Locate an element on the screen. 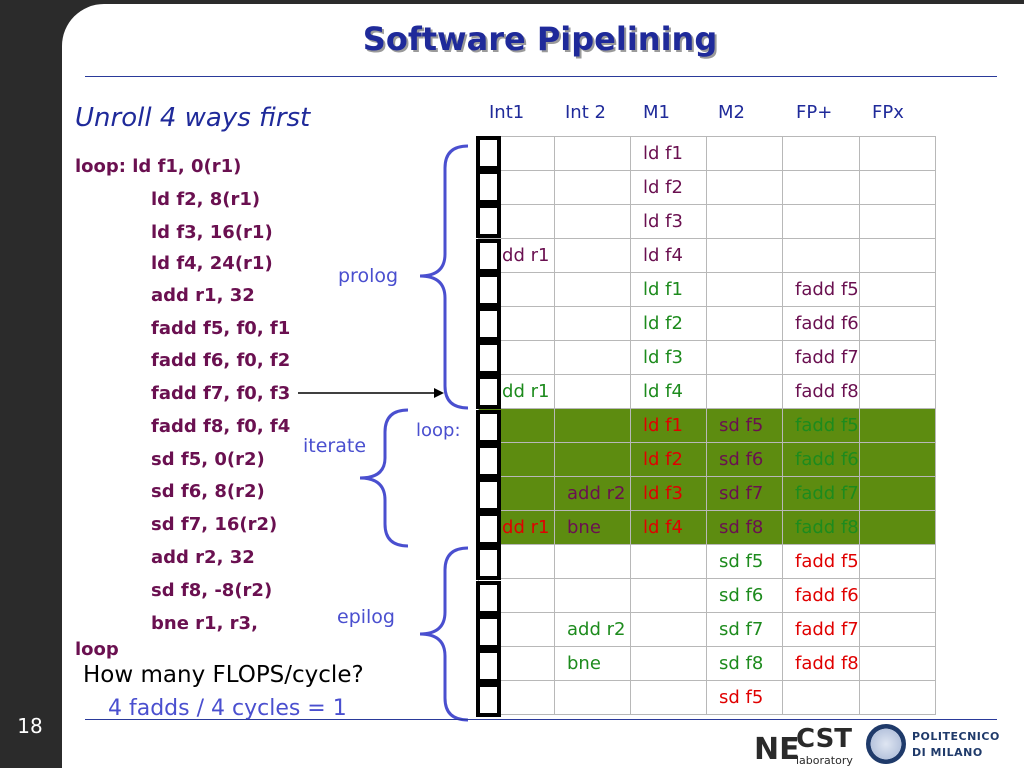 This screenshot has width=1024, height=768. code-line: sd f6, 8(r2) is located at coordinates (208, 491).